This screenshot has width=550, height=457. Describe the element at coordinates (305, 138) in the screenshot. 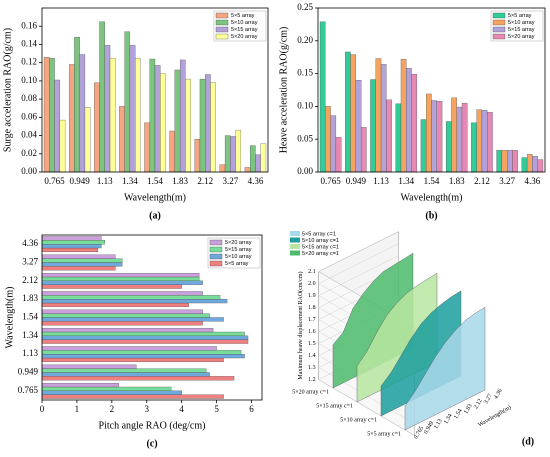

I see `y-tick-label: 0.05` at that location.